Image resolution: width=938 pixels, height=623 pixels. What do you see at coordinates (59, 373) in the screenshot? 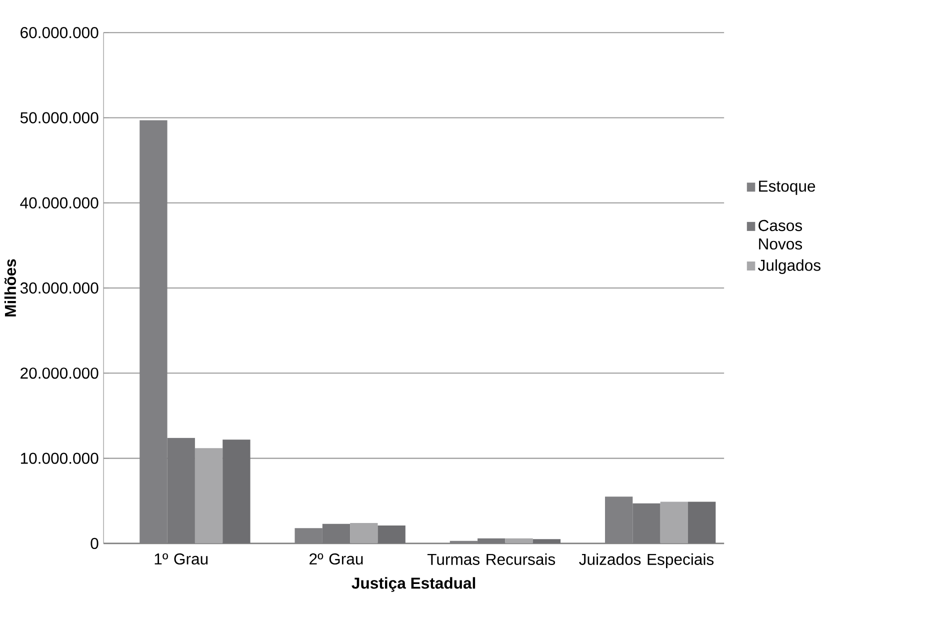
I see `y-tick-label: 20.000.000` at bounding box center [59, 373].